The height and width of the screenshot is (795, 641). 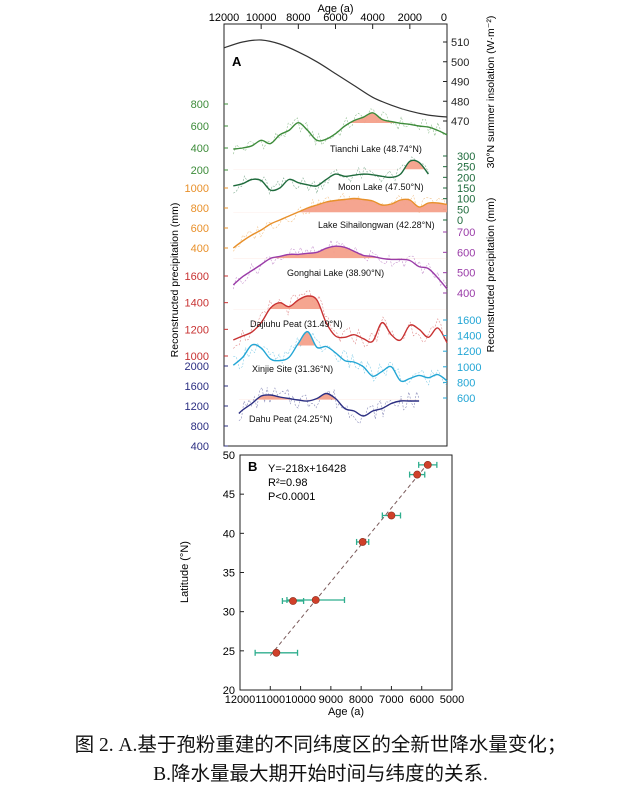 I want to click on series-label-gonghai-lake: Gonghai Lake (38.90°N), so click(x=335, y=273).